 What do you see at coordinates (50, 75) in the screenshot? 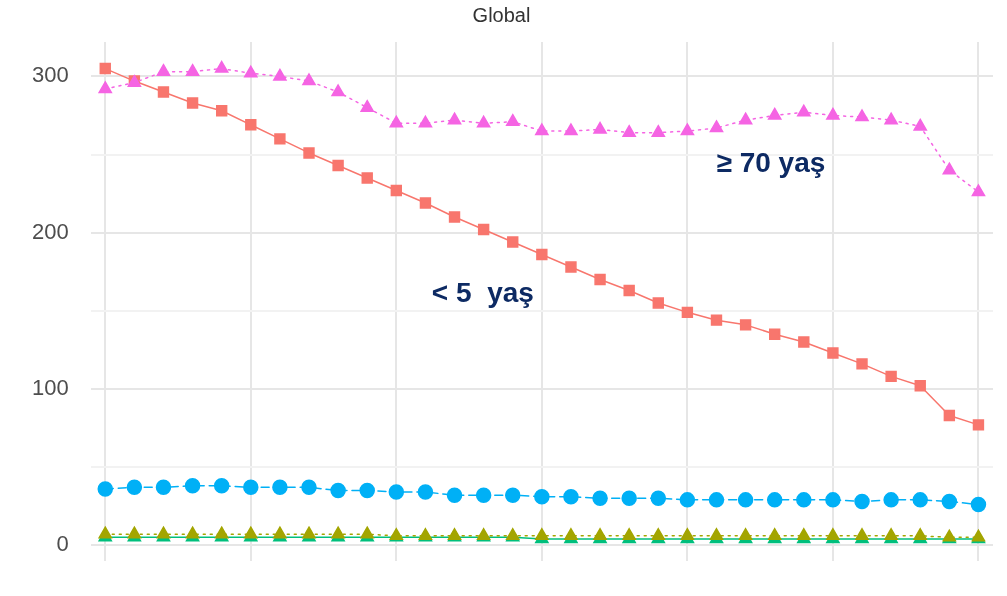
I see `y-tick-label: 300` at bounding box center [50, 75].